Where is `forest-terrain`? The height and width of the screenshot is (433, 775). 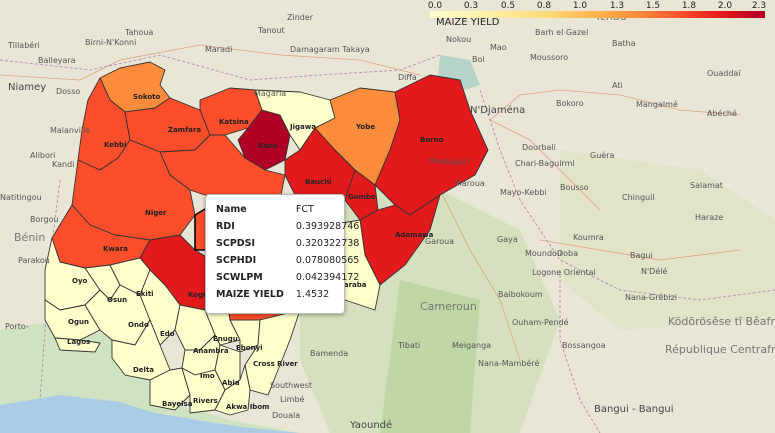 forest-terrain is located at coordinates (430, 356).